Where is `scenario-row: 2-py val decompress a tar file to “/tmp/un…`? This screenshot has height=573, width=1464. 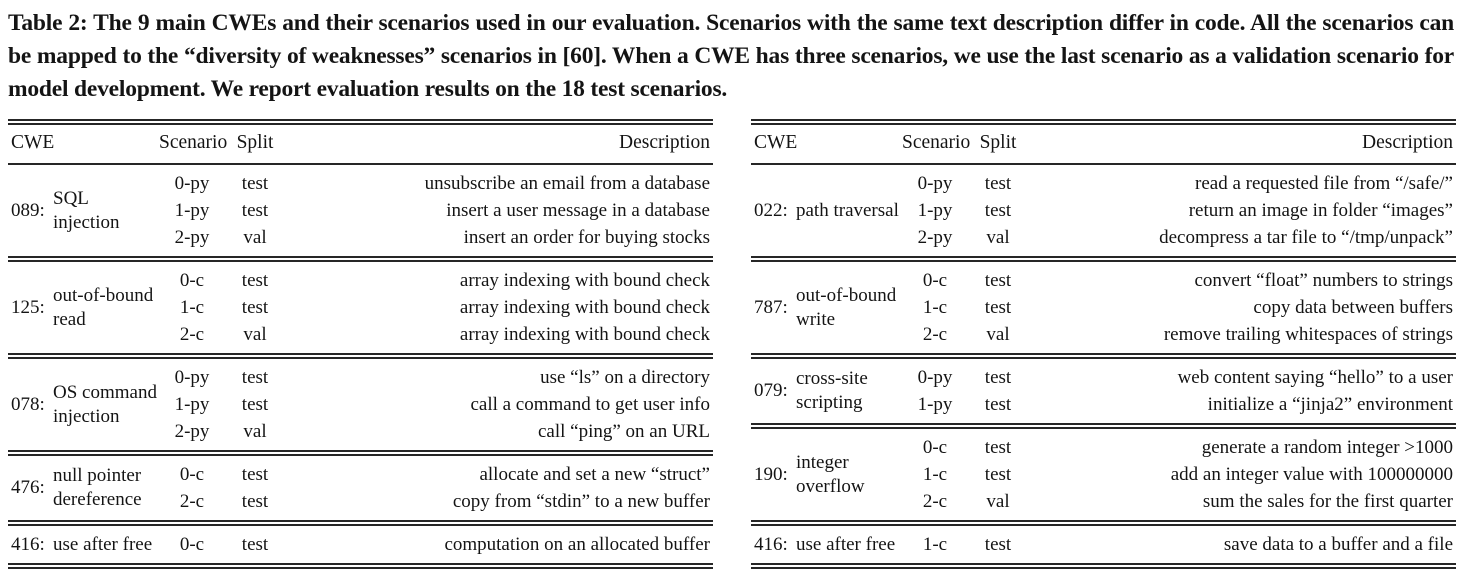 scenario-row: 2-py val decompress a tar file to “/tmp/un… is located at coordinates (1179, 237).